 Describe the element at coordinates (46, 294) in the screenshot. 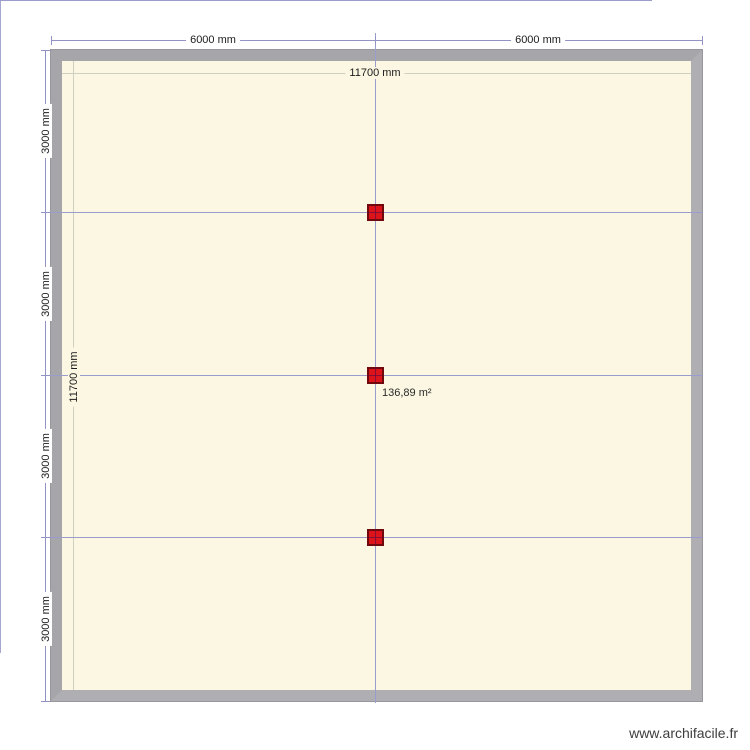

I see `left-dimension-label-2: 3000 mm` at that location.